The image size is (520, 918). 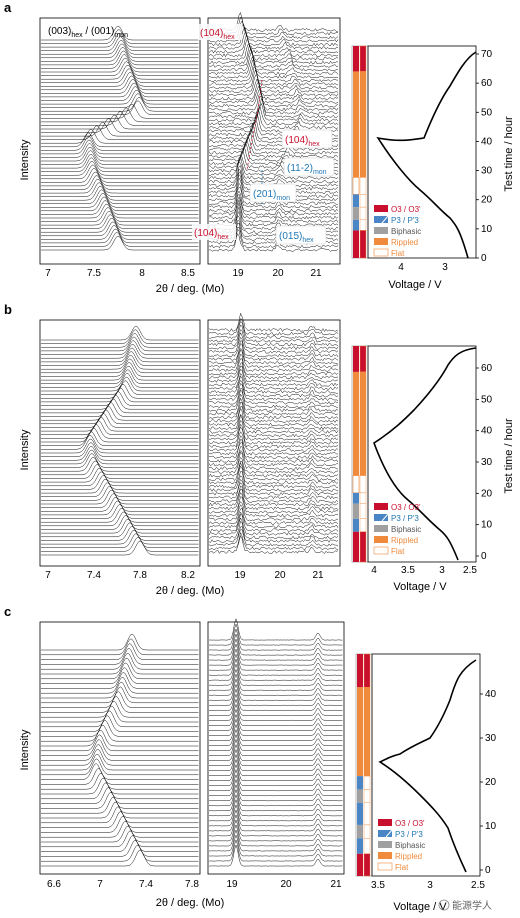 What do you see at coordinates (487, 525) in the screenshot?
I see `ytick: 10` at bounding box center [487, 525].